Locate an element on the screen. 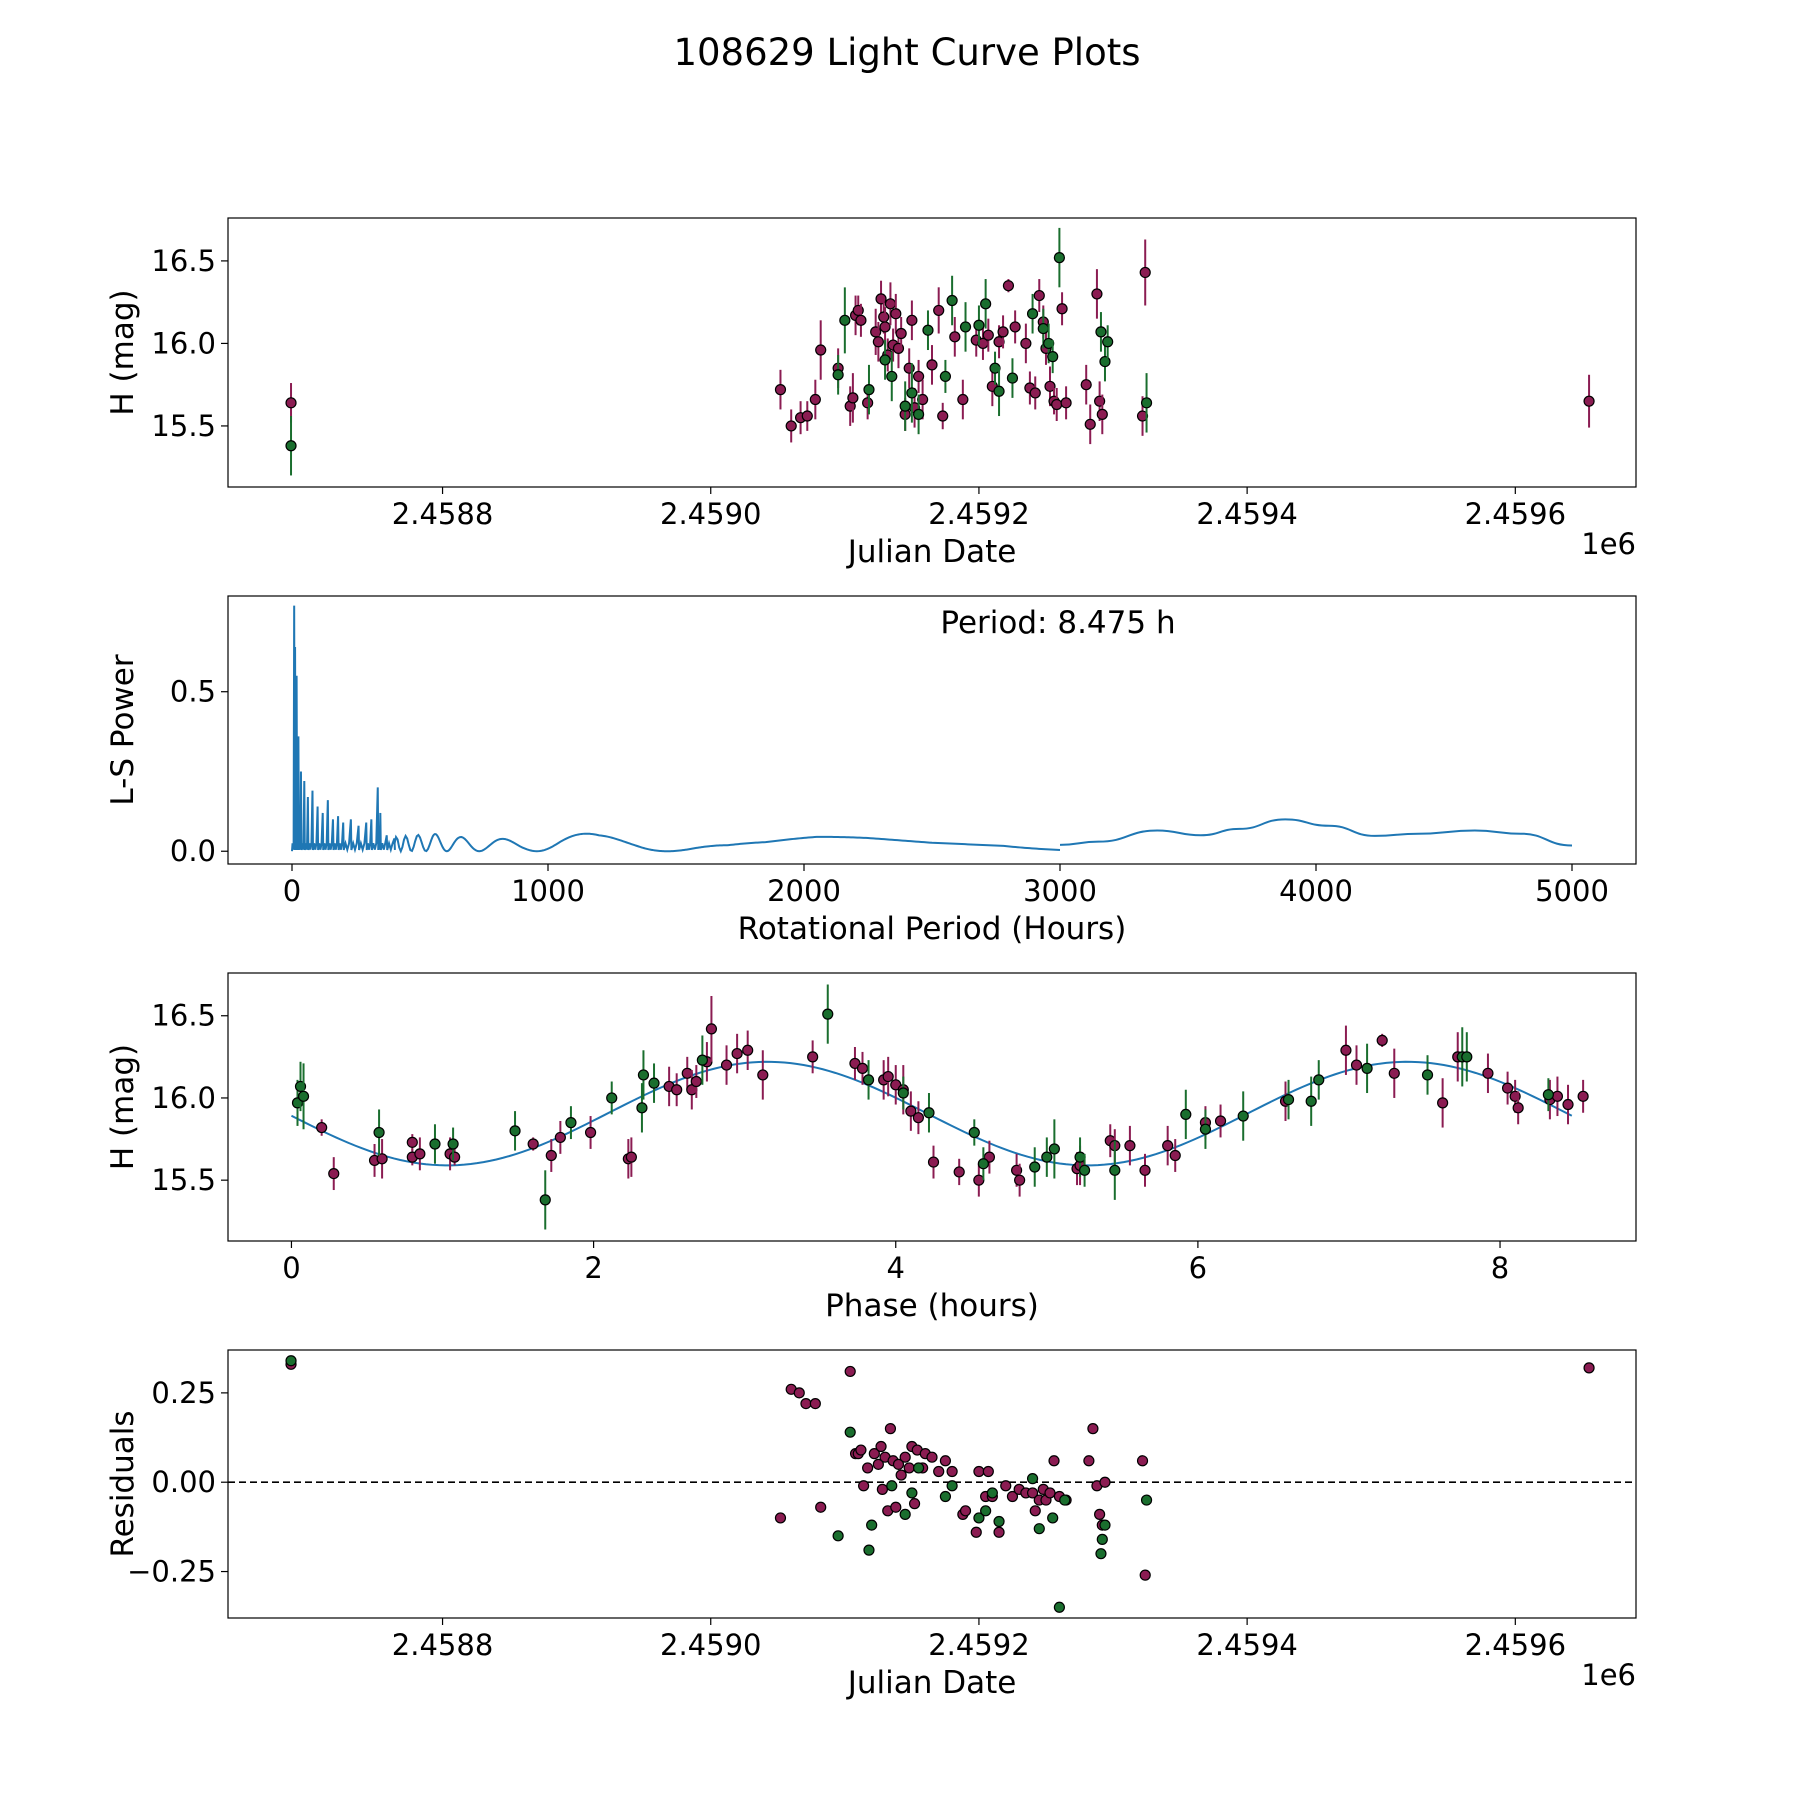 The height and width of the screenshot is (1800, 1800). x-tick-label: 2 is located at coordinates (593, 1268).